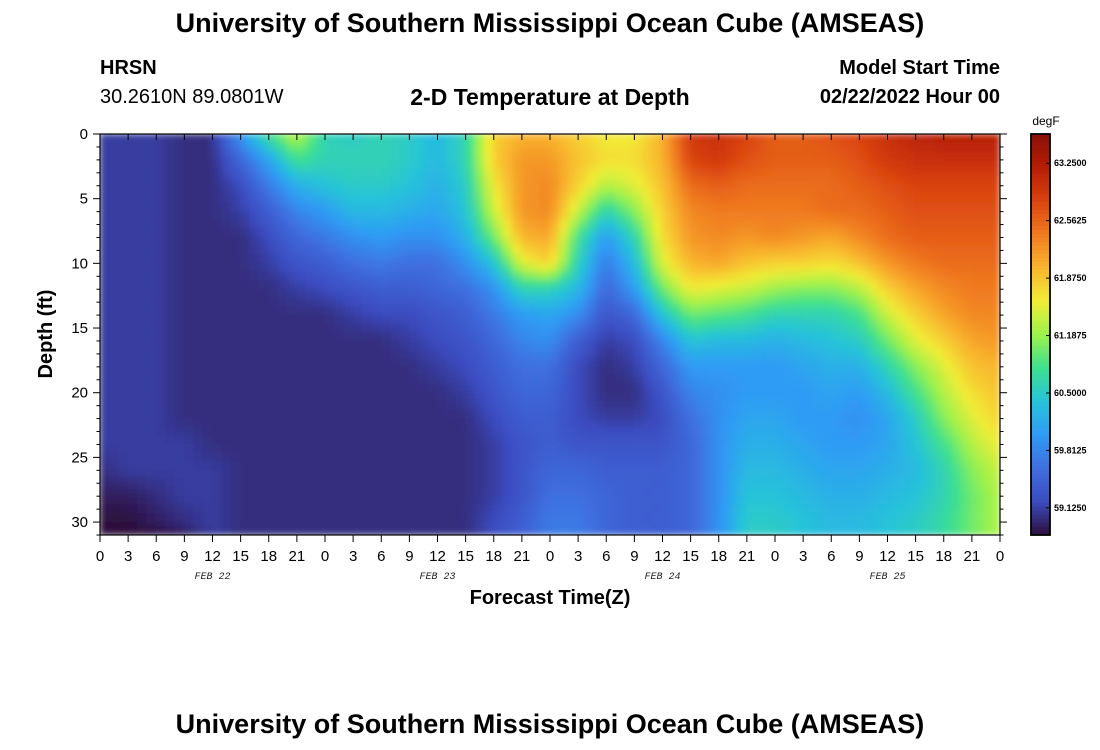  I want to click on date-label: FEB 24, so click(662, 577).